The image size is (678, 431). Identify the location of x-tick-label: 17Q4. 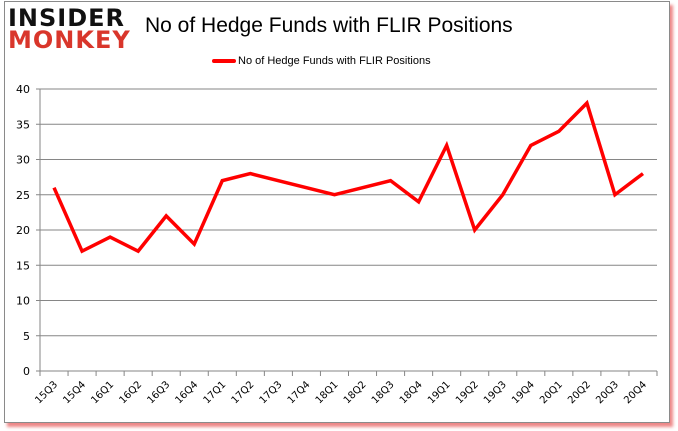
(299, 392).